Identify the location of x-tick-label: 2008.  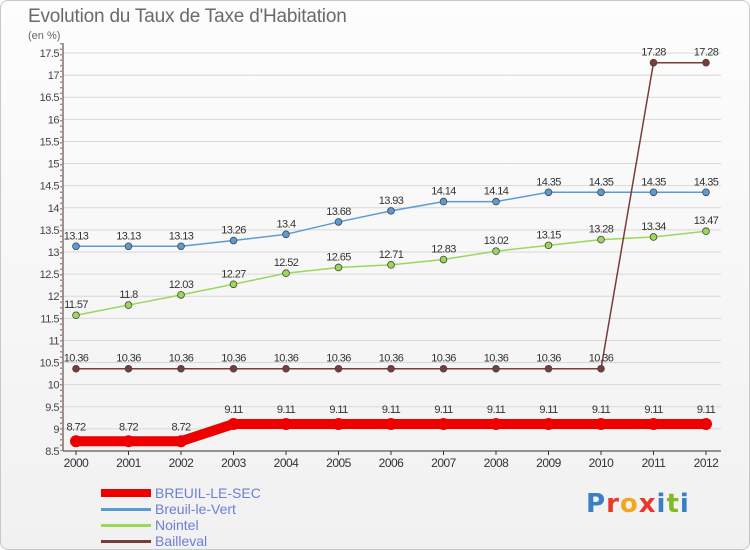
(497, 463).